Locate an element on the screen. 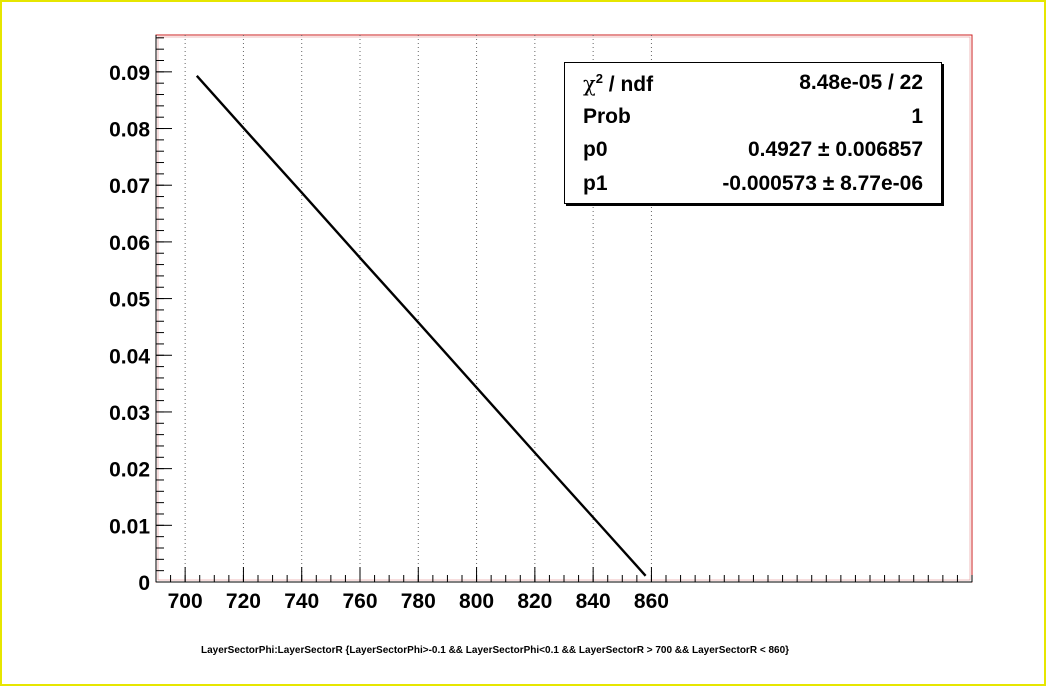 The width and height of the screenshot is (1046, 686). stat-chi2-value: 8.48e-05 / 22 is located at coordinates (861, 82).